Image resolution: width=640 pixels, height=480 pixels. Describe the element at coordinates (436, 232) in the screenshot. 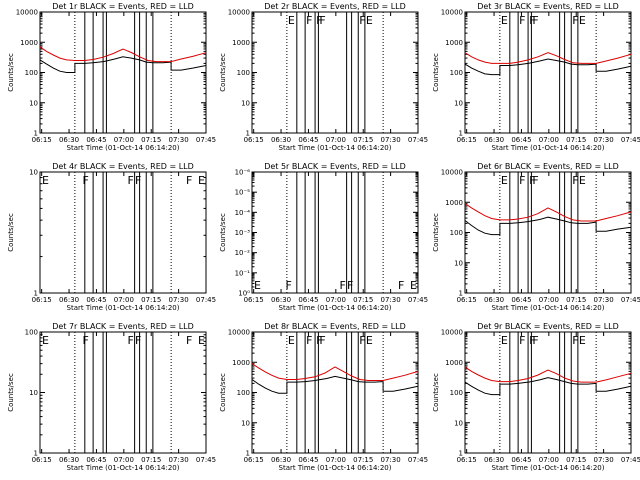

I see `chart-6-ylabel: Counts/sec` at that location.